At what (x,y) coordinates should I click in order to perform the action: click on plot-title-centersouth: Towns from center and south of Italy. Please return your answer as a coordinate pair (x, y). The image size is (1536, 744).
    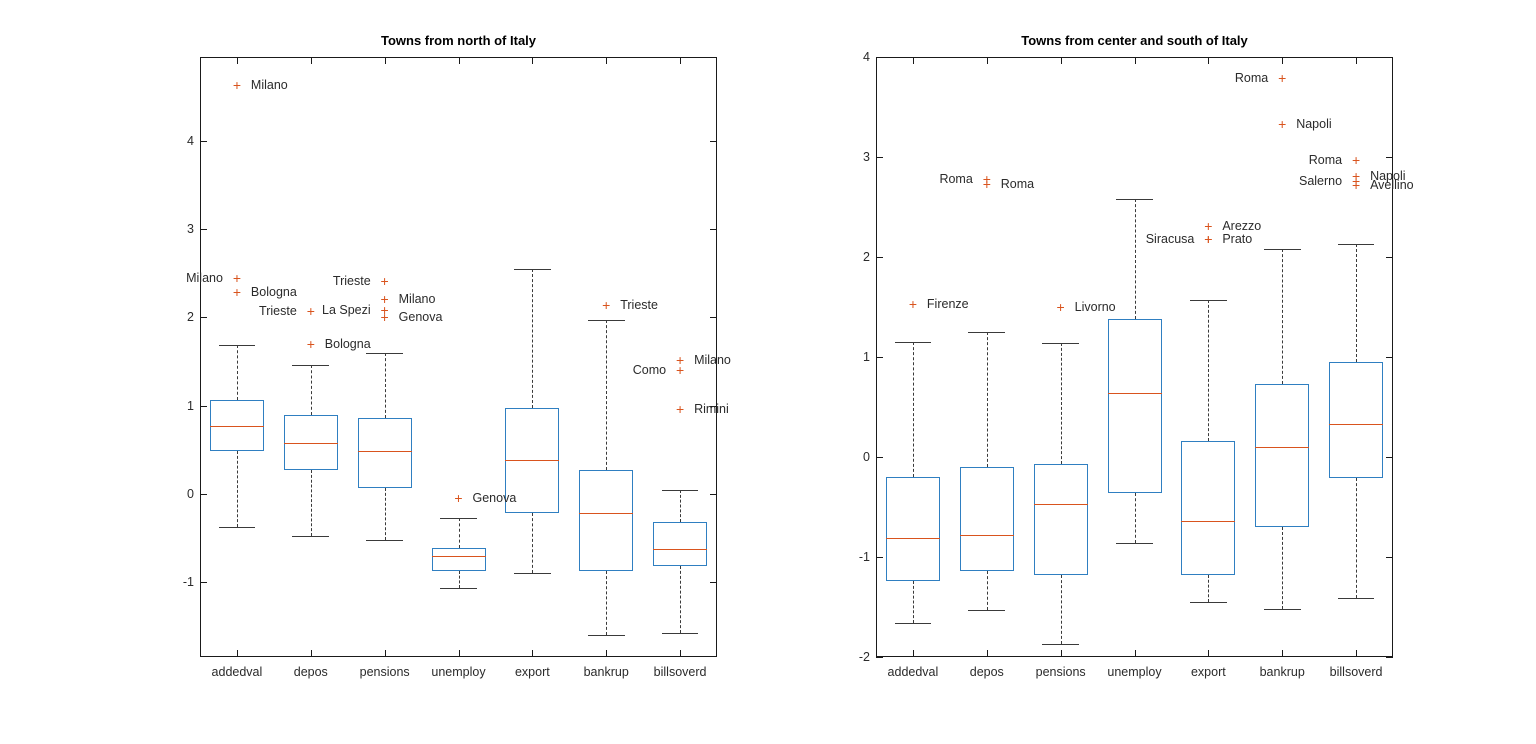
    Looking at the image, I should click on (1134, 40).